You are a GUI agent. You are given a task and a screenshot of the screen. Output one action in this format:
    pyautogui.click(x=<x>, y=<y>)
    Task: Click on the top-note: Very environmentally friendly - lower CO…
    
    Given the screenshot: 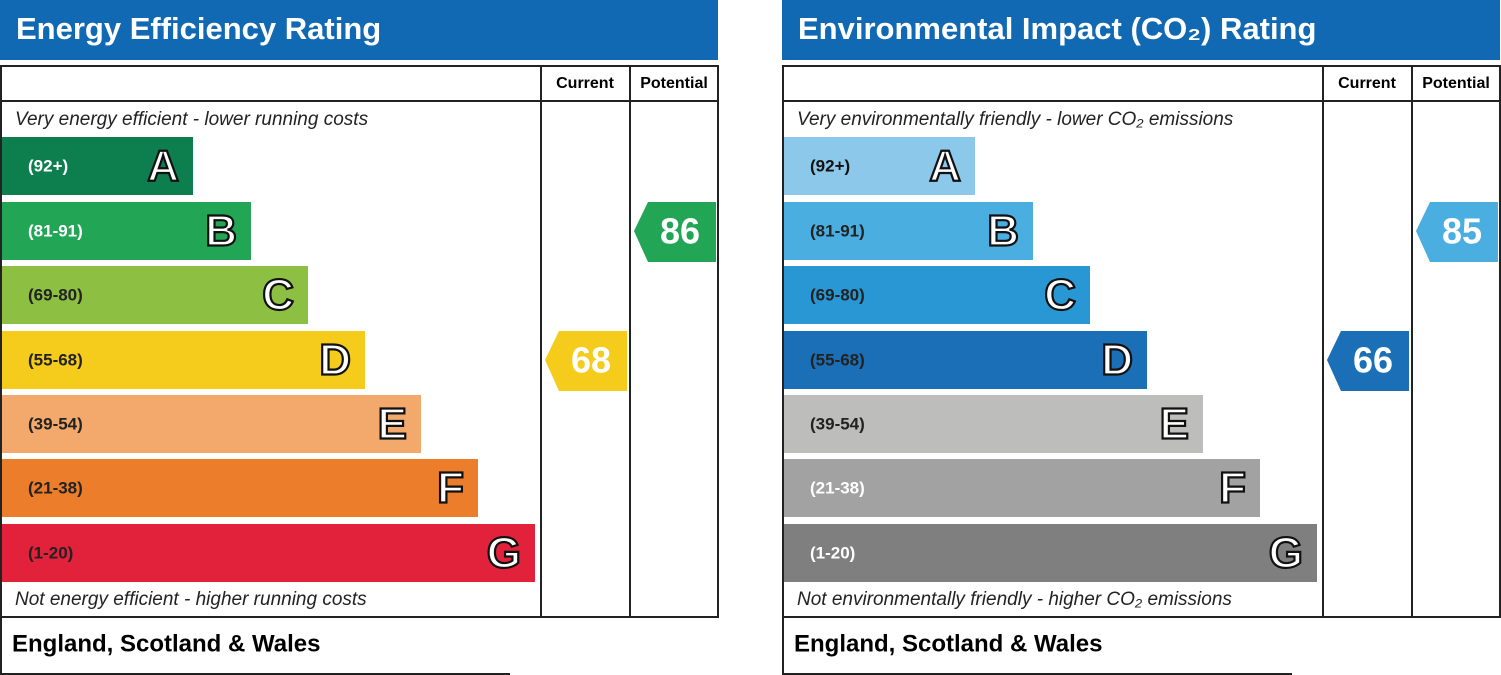 What is the action you would take?
    pyautogui.click(x=1015, y=119)
    